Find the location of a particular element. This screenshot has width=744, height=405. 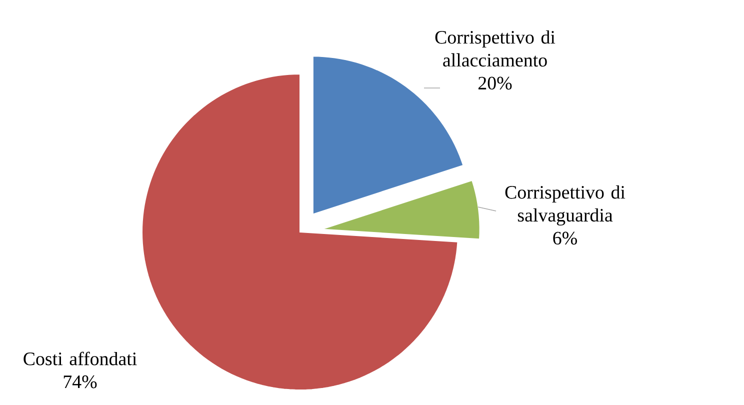

data-label: 74% is located at coordinates (80, 381).